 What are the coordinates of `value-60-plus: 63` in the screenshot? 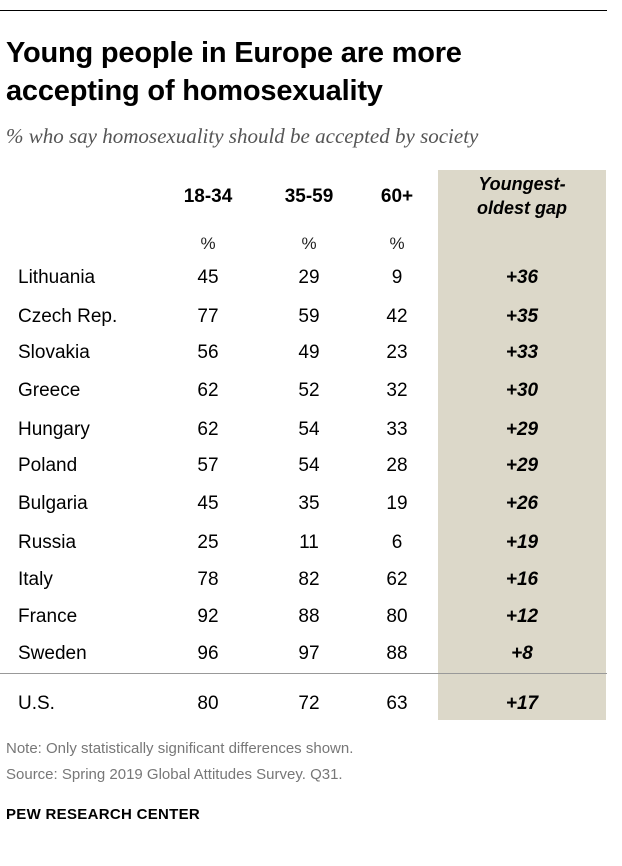 It's located at (397, 703).